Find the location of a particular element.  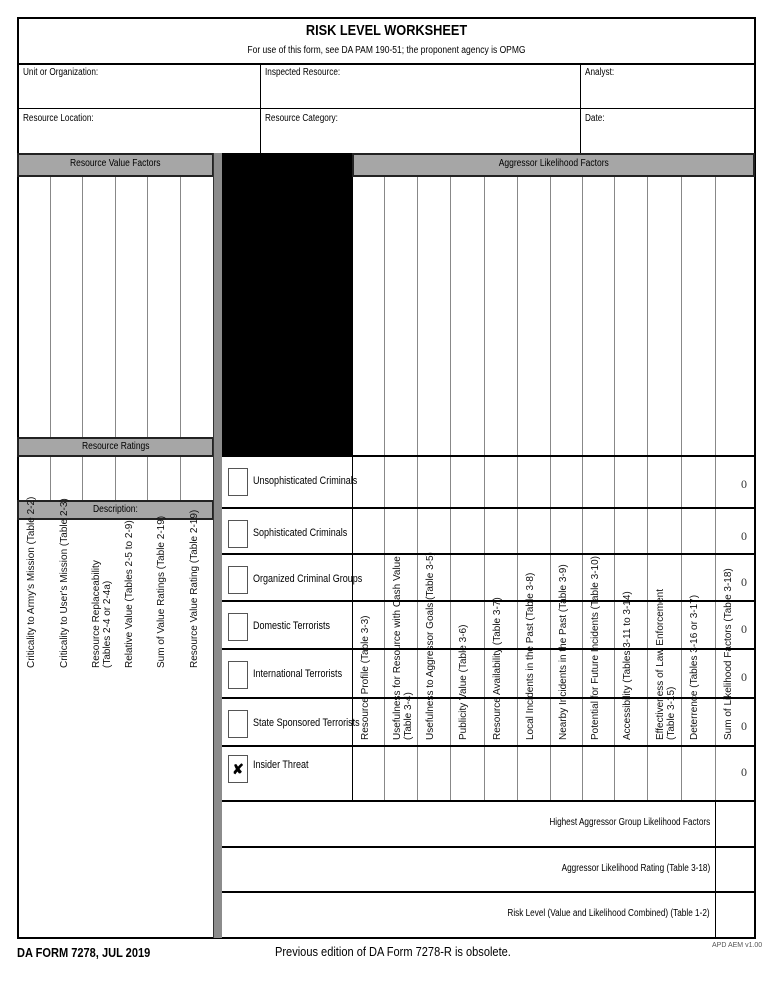

aggressor-checkbox: ✘ is located at coordinates (238, 769).